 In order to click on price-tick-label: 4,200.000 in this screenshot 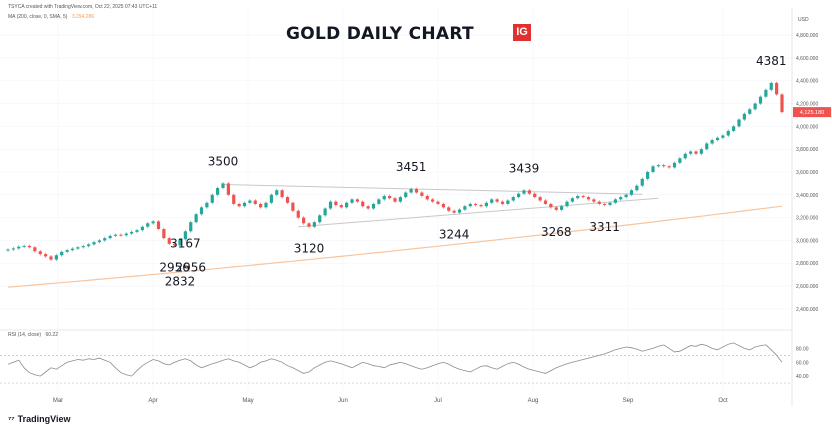, I will do `click(807, 105)`.